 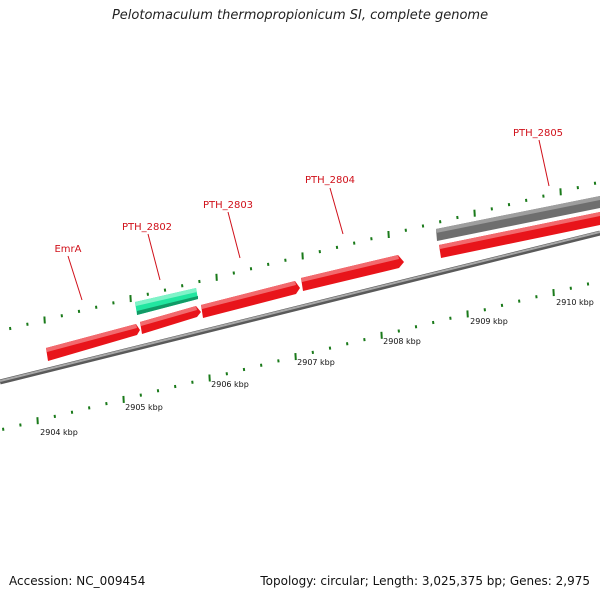 I want to click on gene-label-pth-2802: PTH_2802, so click(x=147, y=227).